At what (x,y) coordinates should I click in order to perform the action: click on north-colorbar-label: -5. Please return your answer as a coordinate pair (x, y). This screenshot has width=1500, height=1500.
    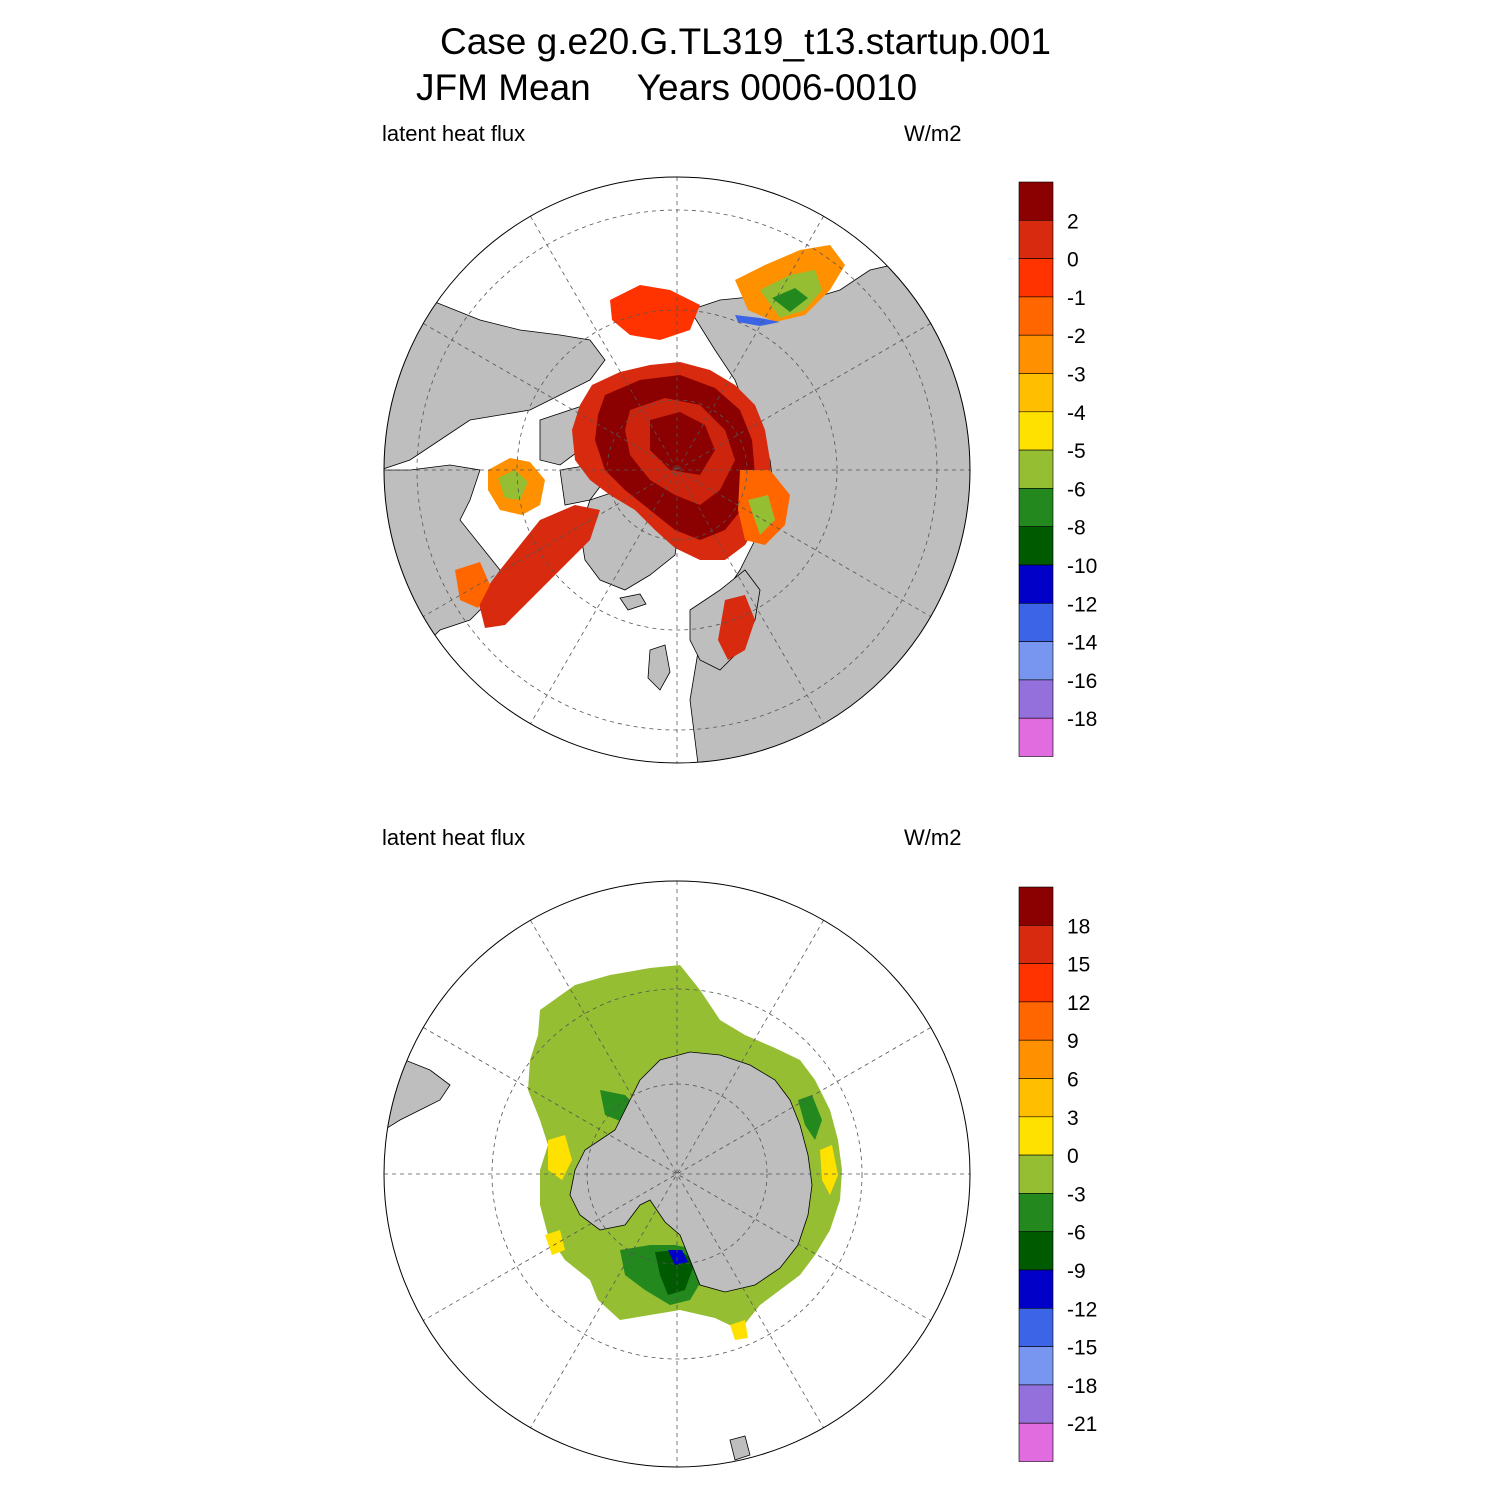
    Looking at the image, I should click on (1076, 451).